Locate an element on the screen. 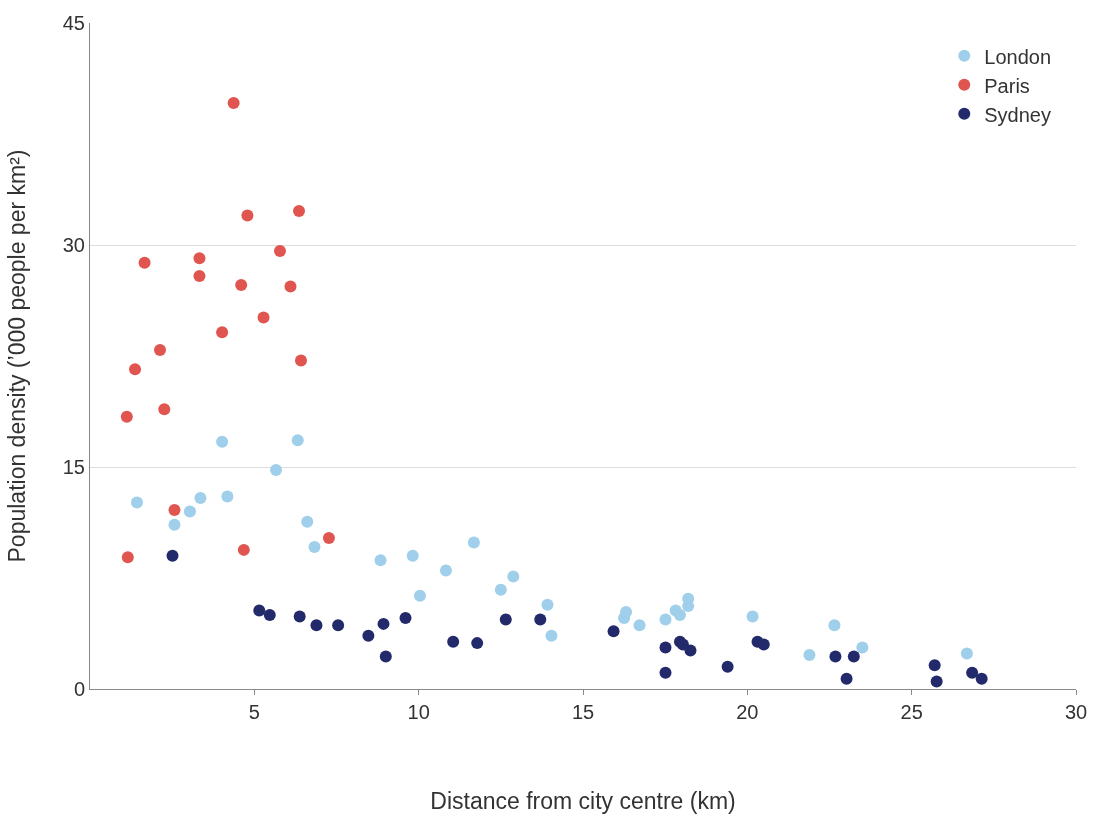  y-tick-label: 0 is located at coordinates (79, 689).